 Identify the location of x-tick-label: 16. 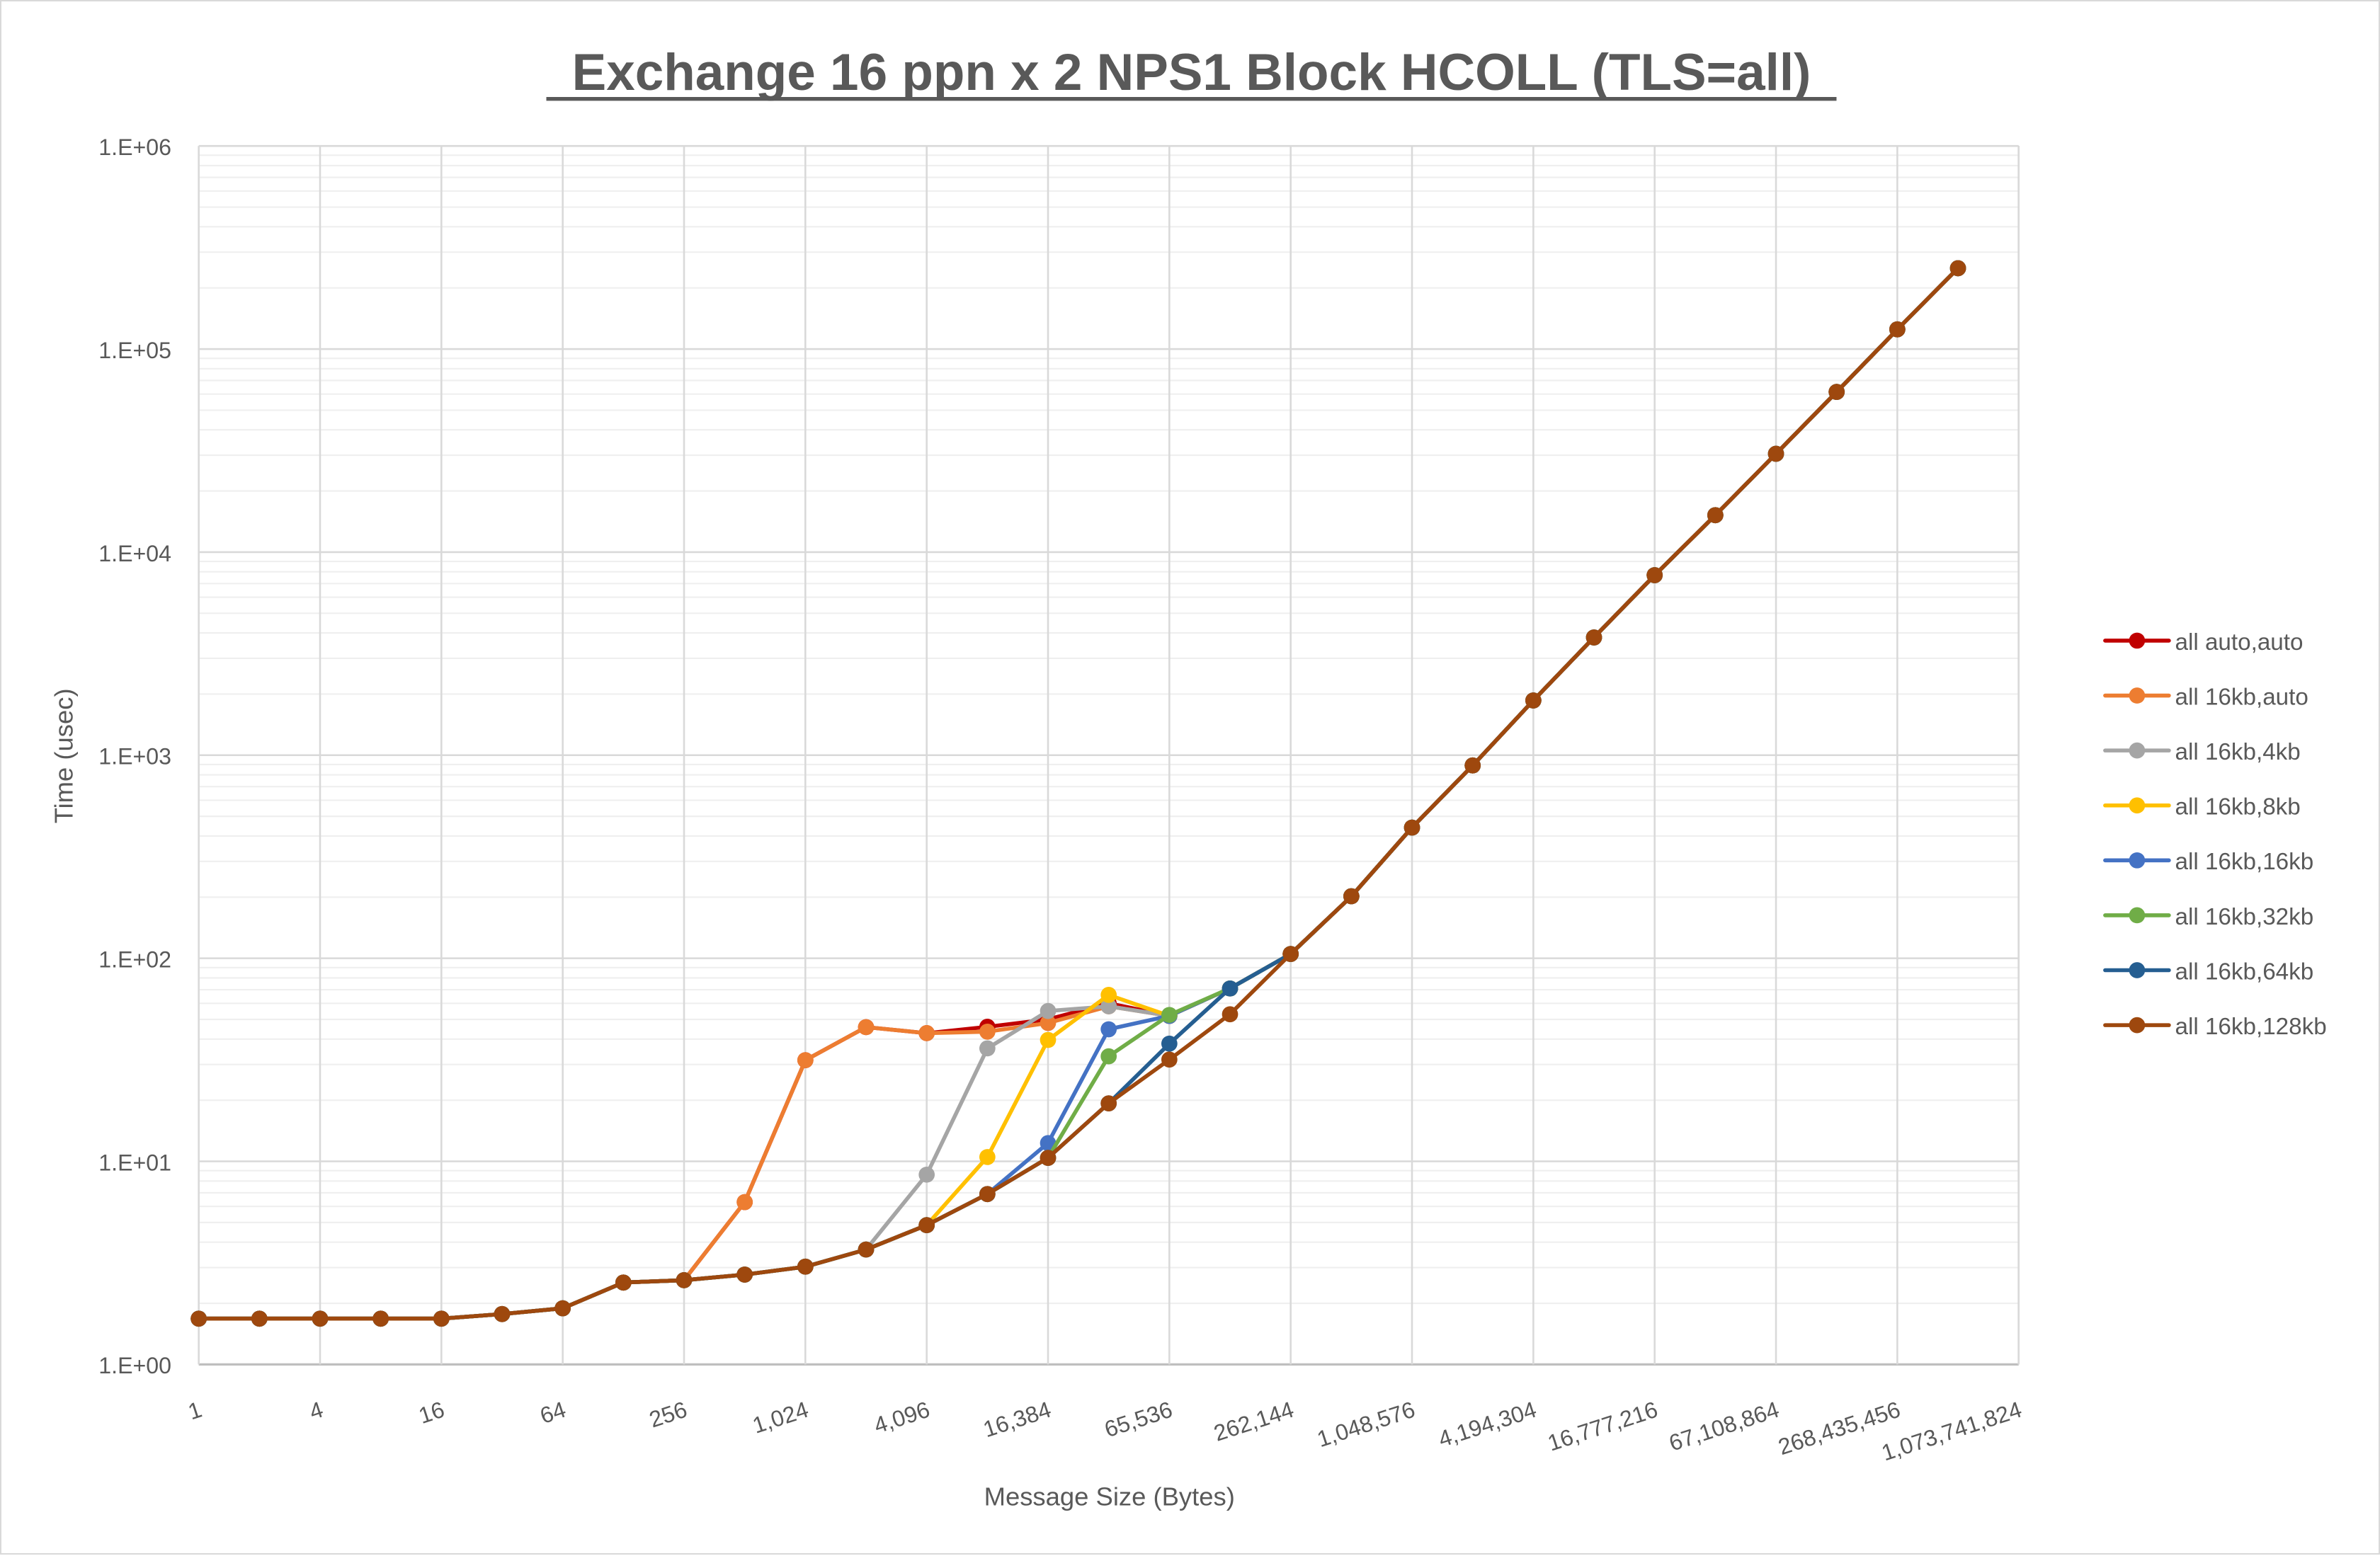
(432, 1413).